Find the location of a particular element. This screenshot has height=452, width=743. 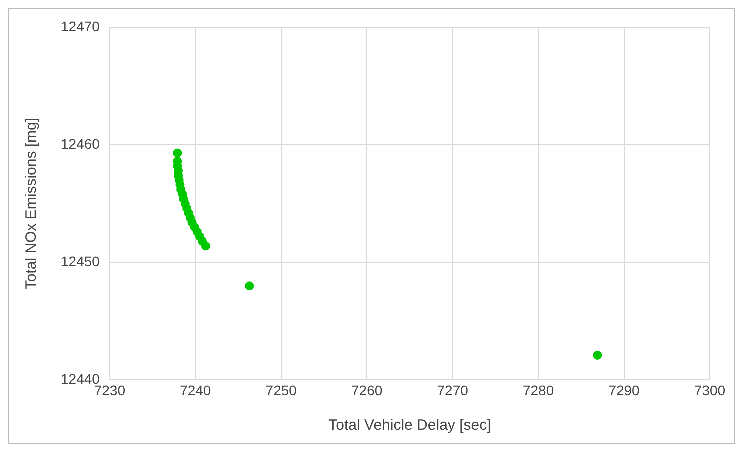

x-axis-title: Total Vehicle Delay [sec] is located at coordinates (410, 425).